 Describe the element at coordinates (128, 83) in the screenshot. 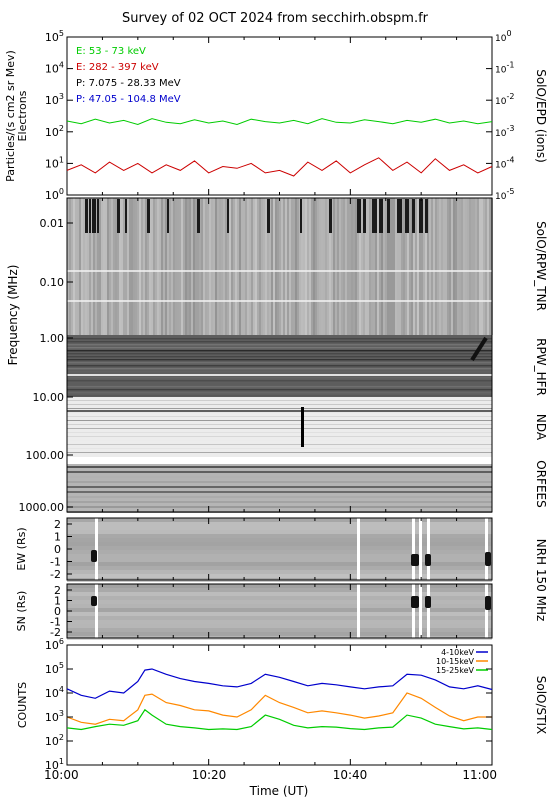

I see `legend-p-7-28: P: 7.075 - 28.33 MeV` at that location.